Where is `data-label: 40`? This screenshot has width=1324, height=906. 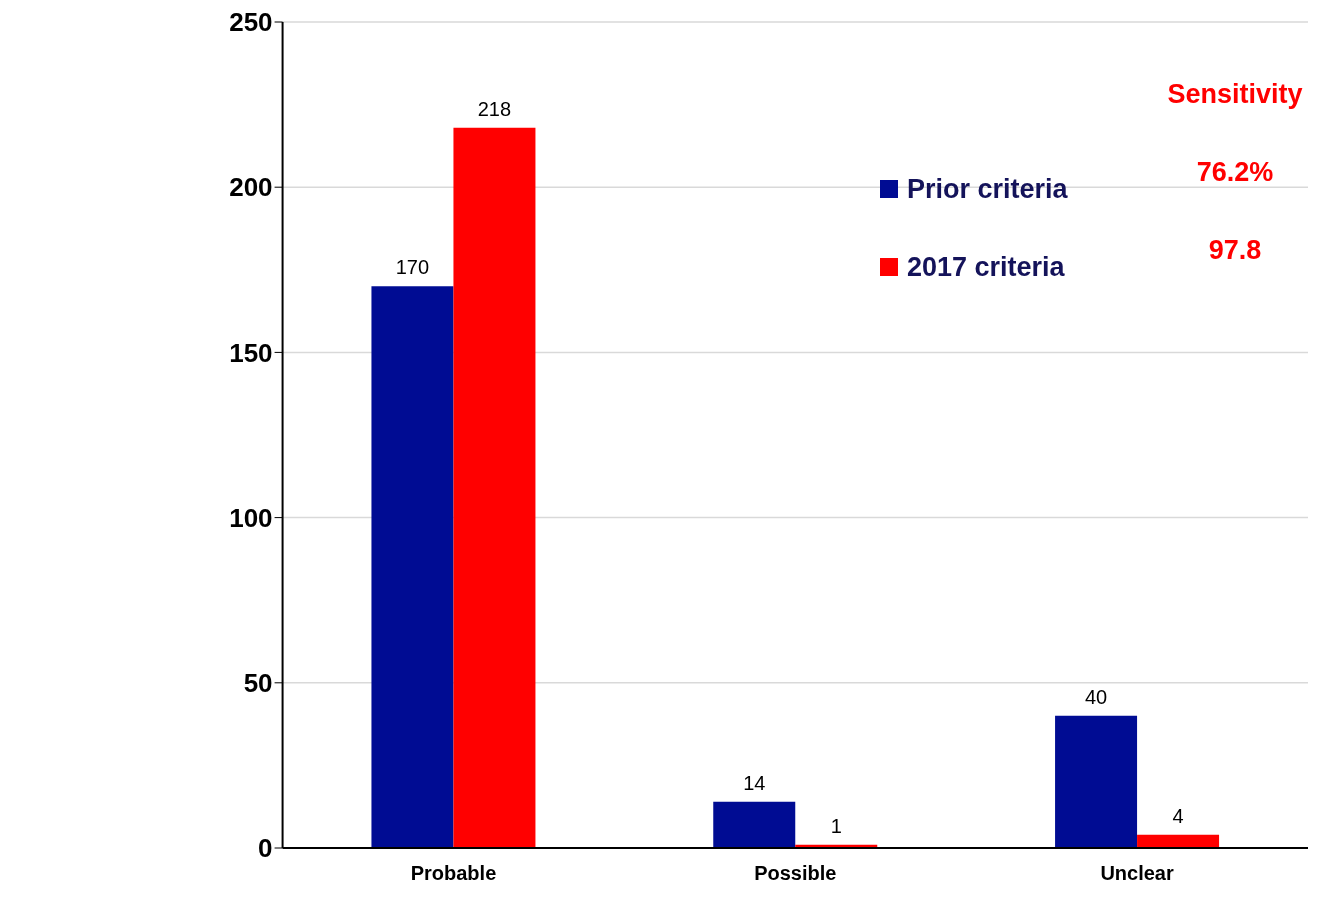 data-label: 40 is located at coordinates (1096, 696).